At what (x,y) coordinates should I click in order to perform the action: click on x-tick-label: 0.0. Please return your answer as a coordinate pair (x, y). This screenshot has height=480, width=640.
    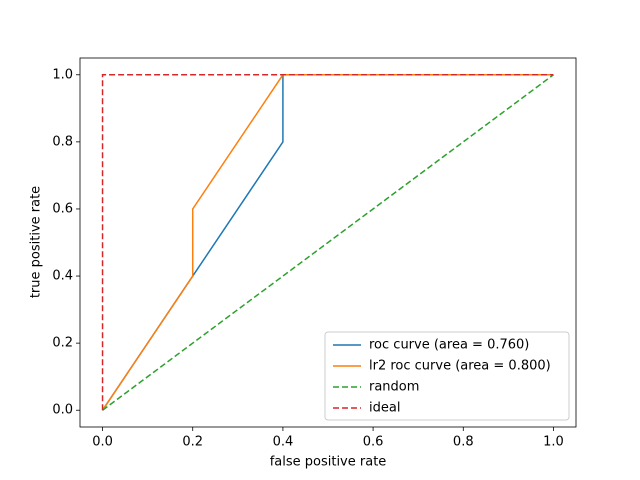
    Looking at the image, I should click on (102, 442).